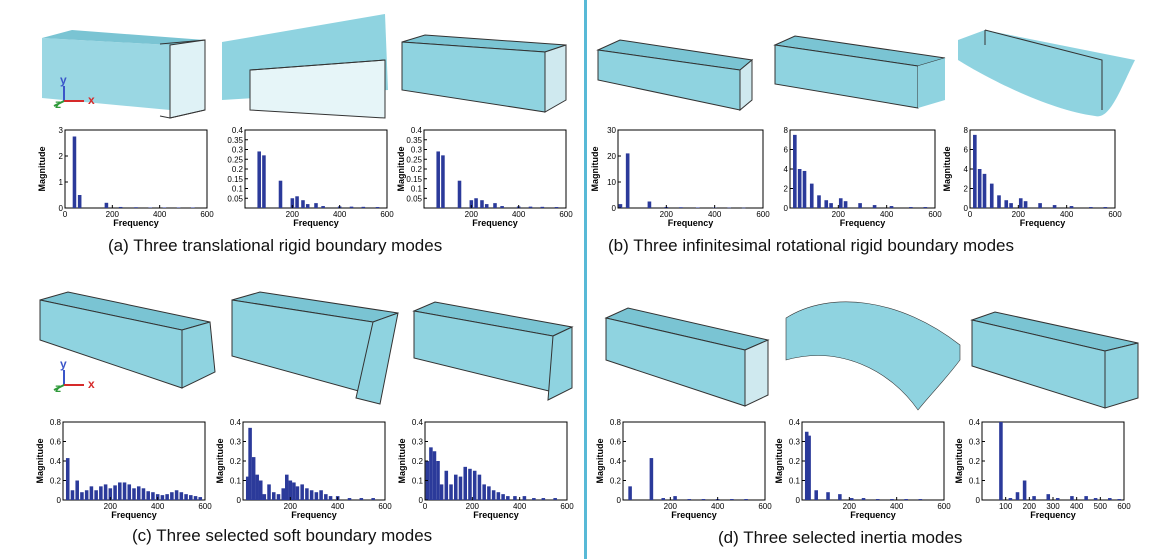 The width and height of the screenshot is (1156, 559). Describe the element at coordinates (975, 442) in the screenshot. I see `y-tick-label: 0.3` at that location.